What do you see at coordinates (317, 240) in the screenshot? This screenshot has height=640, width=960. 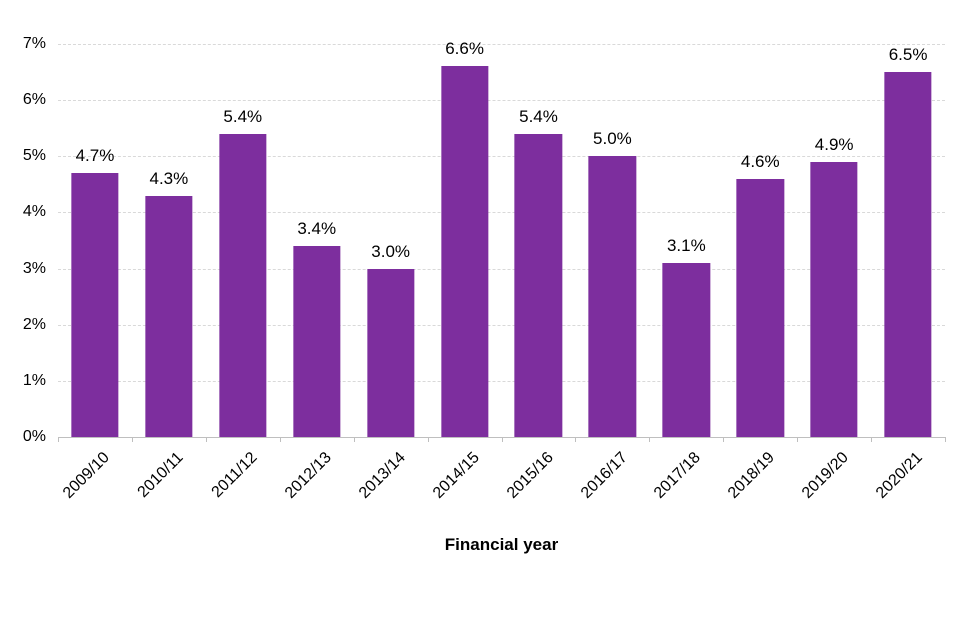 I see `bar-slot: 3.4%` at bounding box center [317, 240].